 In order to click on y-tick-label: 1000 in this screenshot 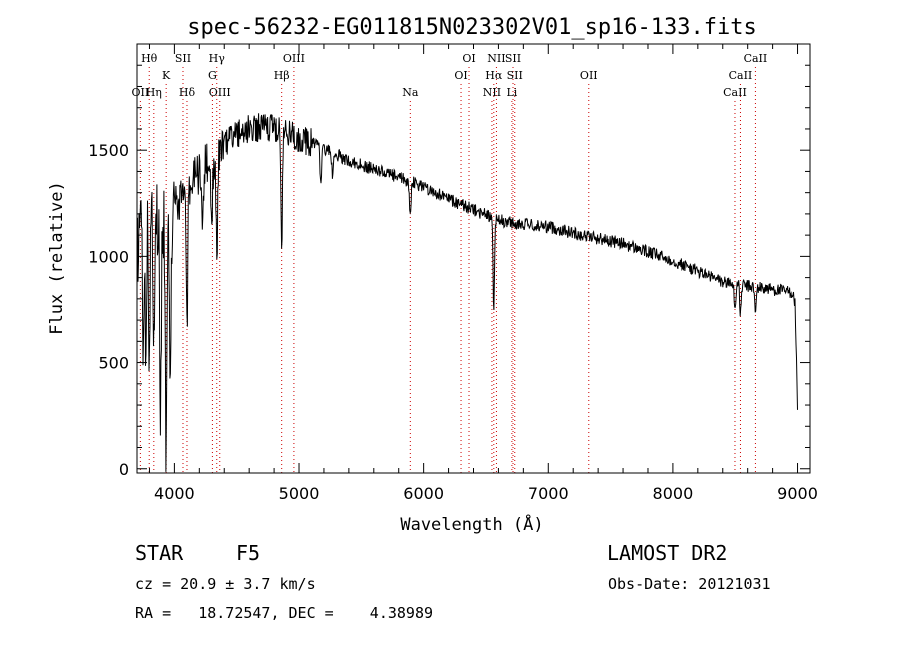, I will do `click(108, 256)`.